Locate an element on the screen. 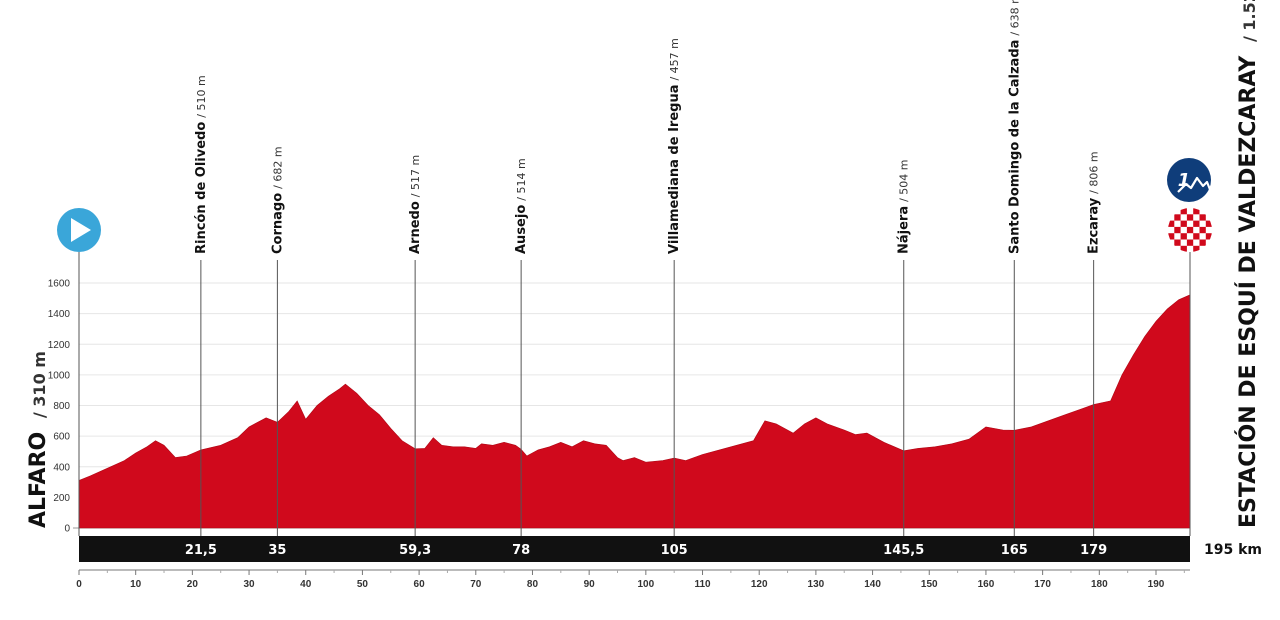 The image size is (1280, 620). y-tick-label: 400 is located at coordinates (61, 467).